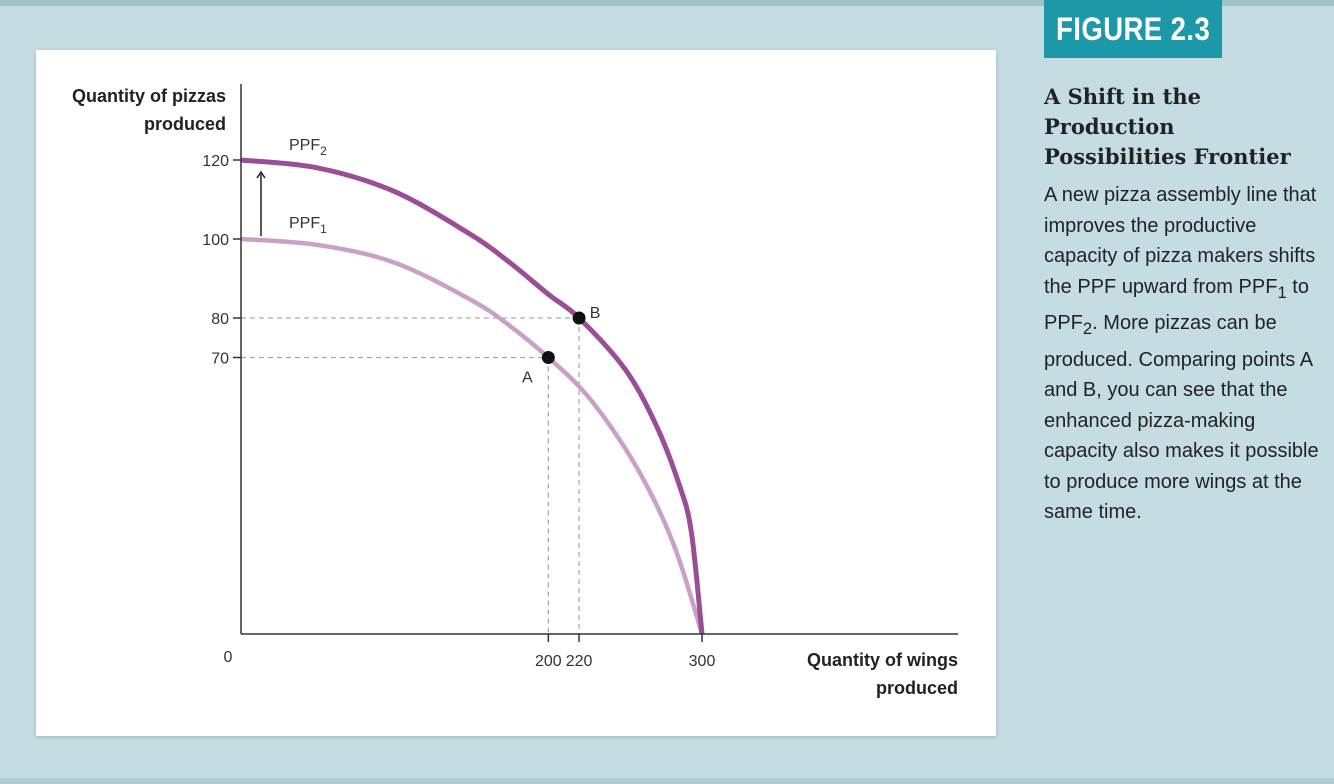 Image resolution: width=1334 pixels, height=784 pixels. Describe the element at coordinates (882, 674) in the screenshot. I see `x-axis-label: Quantity of wings produced` at that location.